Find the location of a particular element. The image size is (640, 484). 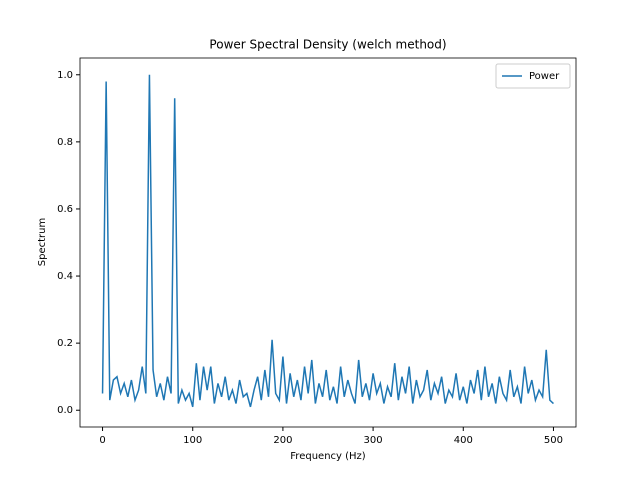

y-tick-label: 0.0 is located at coordinates (65, 410).